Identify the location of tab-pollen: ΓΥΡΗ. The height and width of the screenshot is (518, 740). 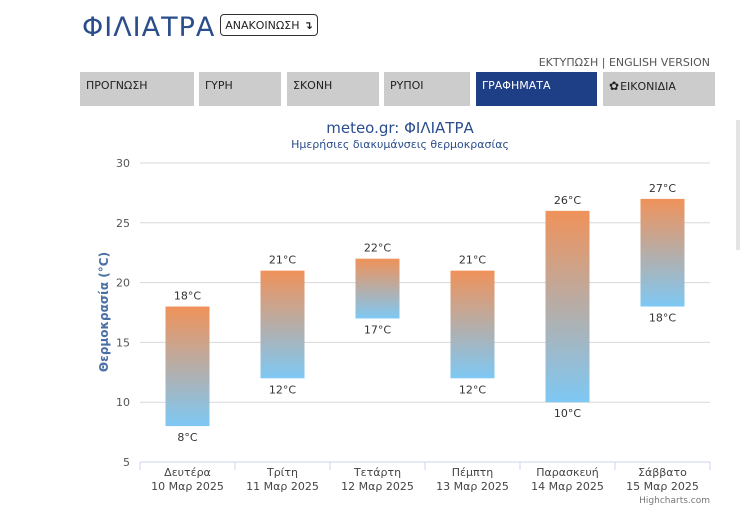
(240, 89).